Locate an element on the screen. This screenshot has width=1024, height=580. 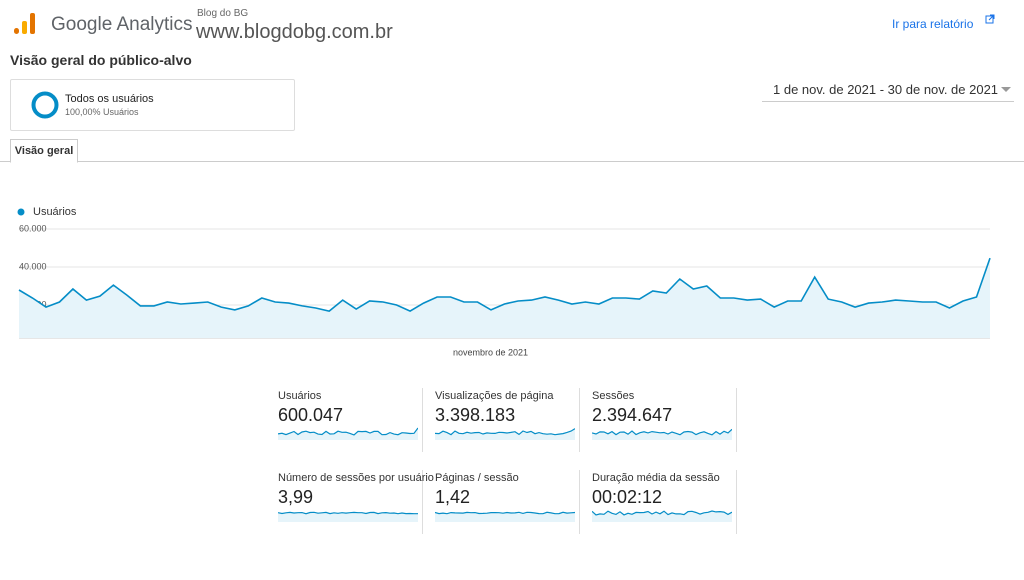
metric: Visualizações de página 3.398.183 is located at coordinates (504, 420).